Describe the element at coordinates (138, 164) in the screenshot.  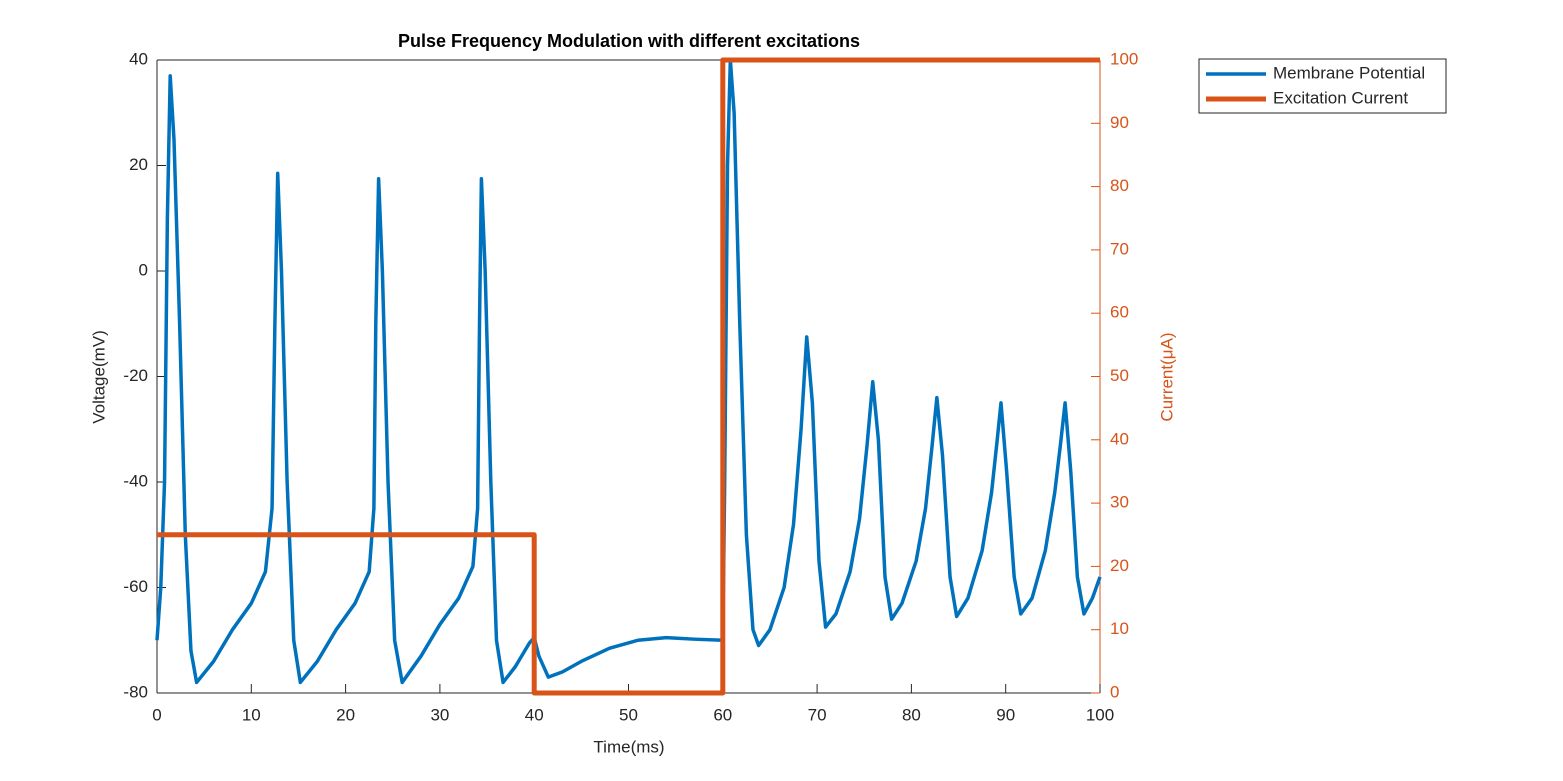
I see `y-tick-label: 20` at that location.